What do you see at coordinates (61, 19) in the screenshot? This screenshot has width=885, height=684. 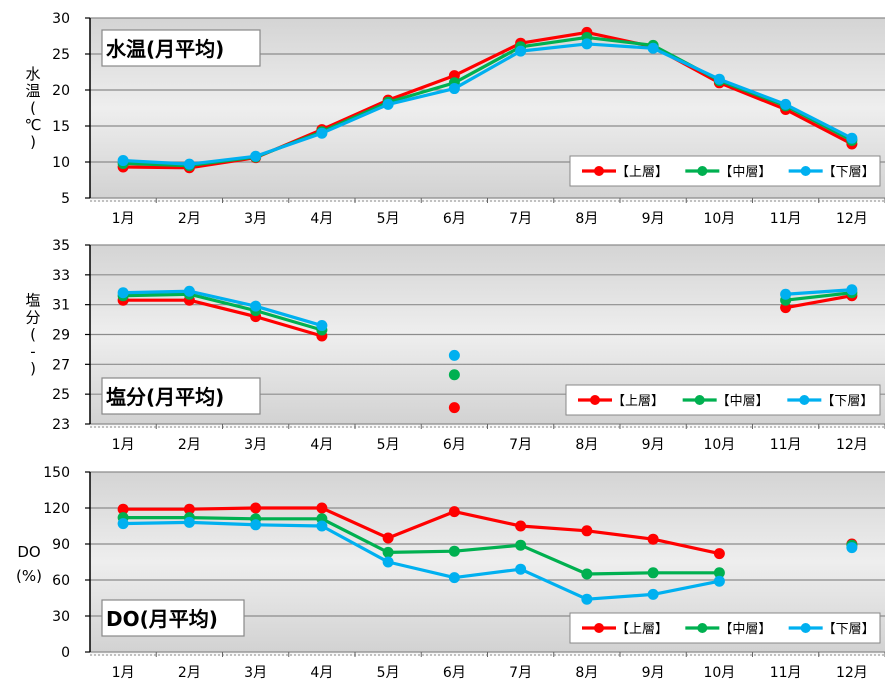 I see `y-tick-label: 30` at bounding box center [61, 19].